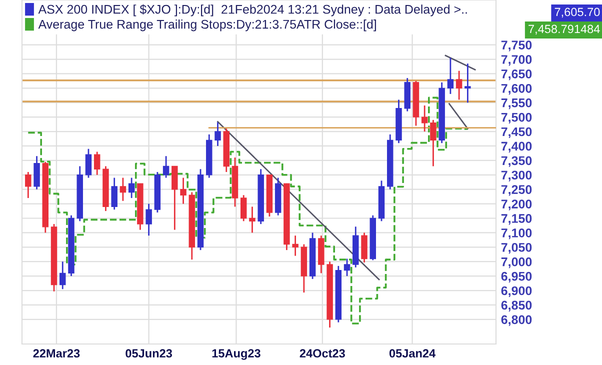 Image resolution: width=602 pixels, height=365 pixels. I want to click on y-tick-label: 7,050, so click(516, 248).